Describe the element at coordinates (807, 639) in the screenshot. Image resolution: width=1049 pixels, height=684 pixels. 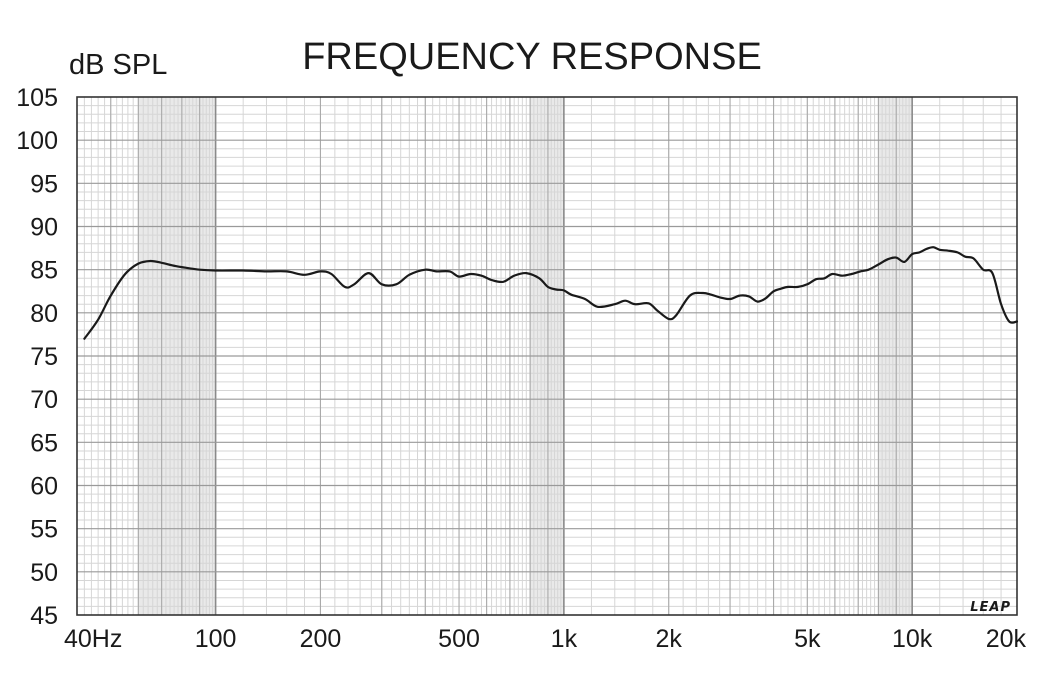
I see `x-tick-label: 5k` at that location.